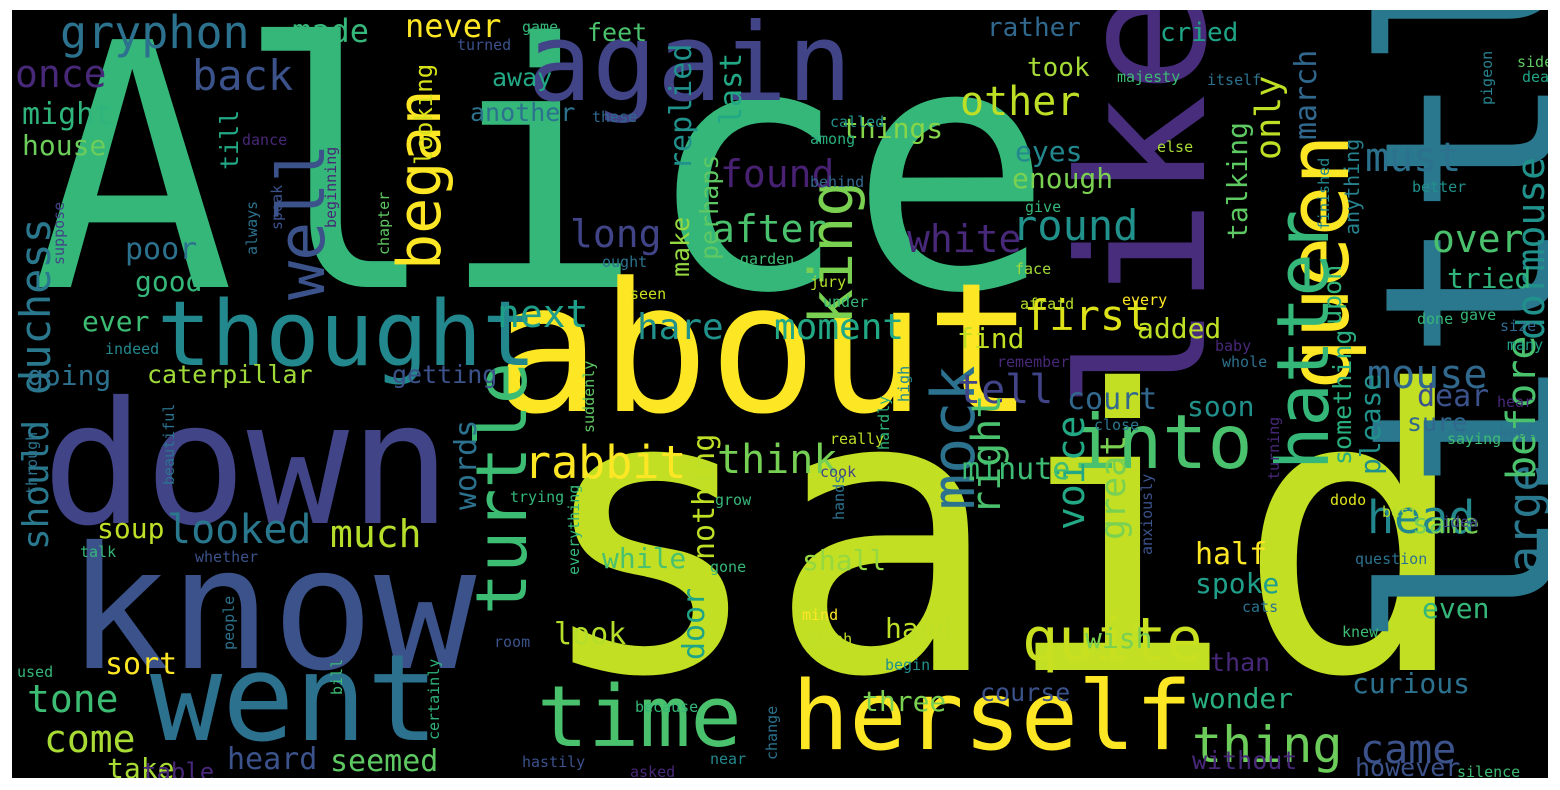 This screenshot has width=1560, height=790. I want to click on word-behind: behind, so click(837, 182).